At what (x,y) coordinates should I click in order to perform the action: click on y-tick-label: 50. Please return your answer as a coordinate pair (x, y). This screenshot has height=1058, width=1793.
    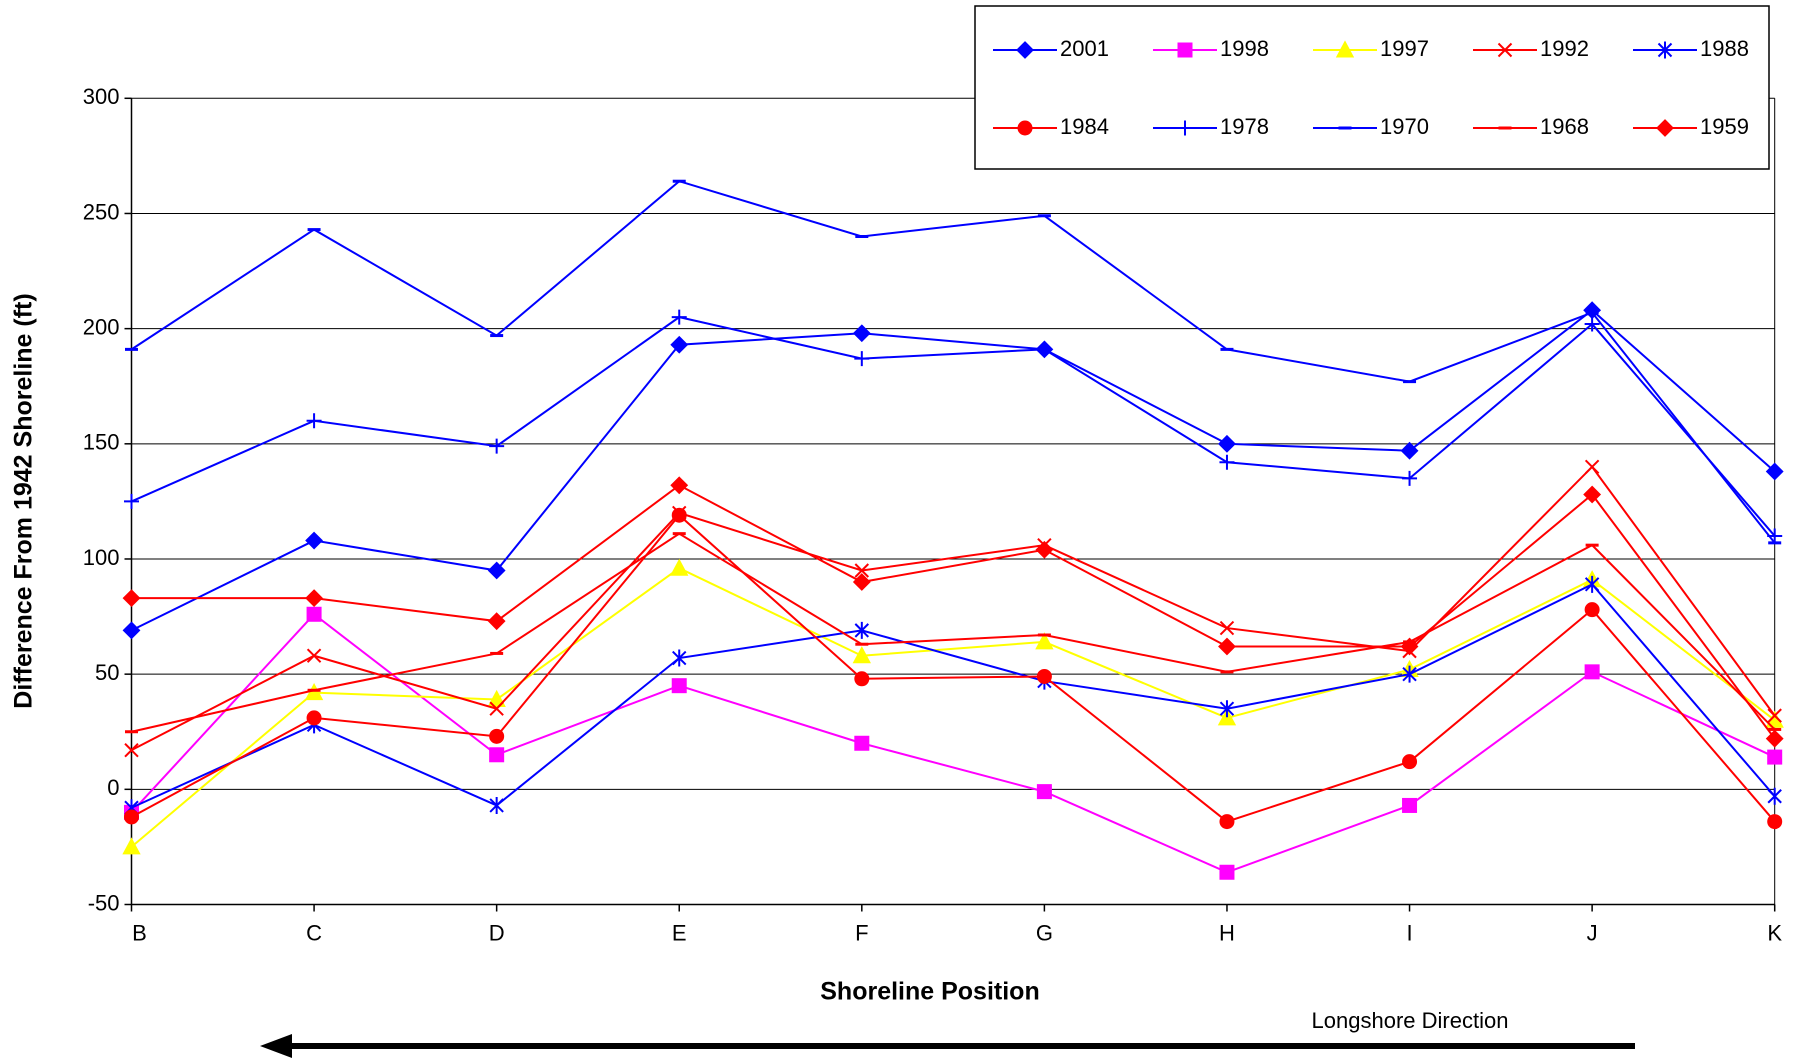
    Looking at the image, I should click on (107, 672).